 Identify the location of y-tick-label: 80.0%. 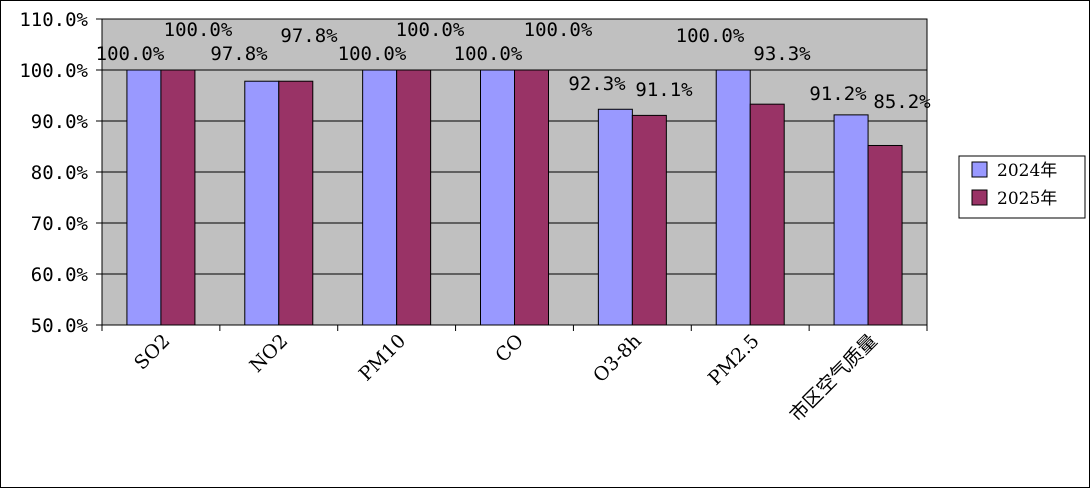
(60, 173).